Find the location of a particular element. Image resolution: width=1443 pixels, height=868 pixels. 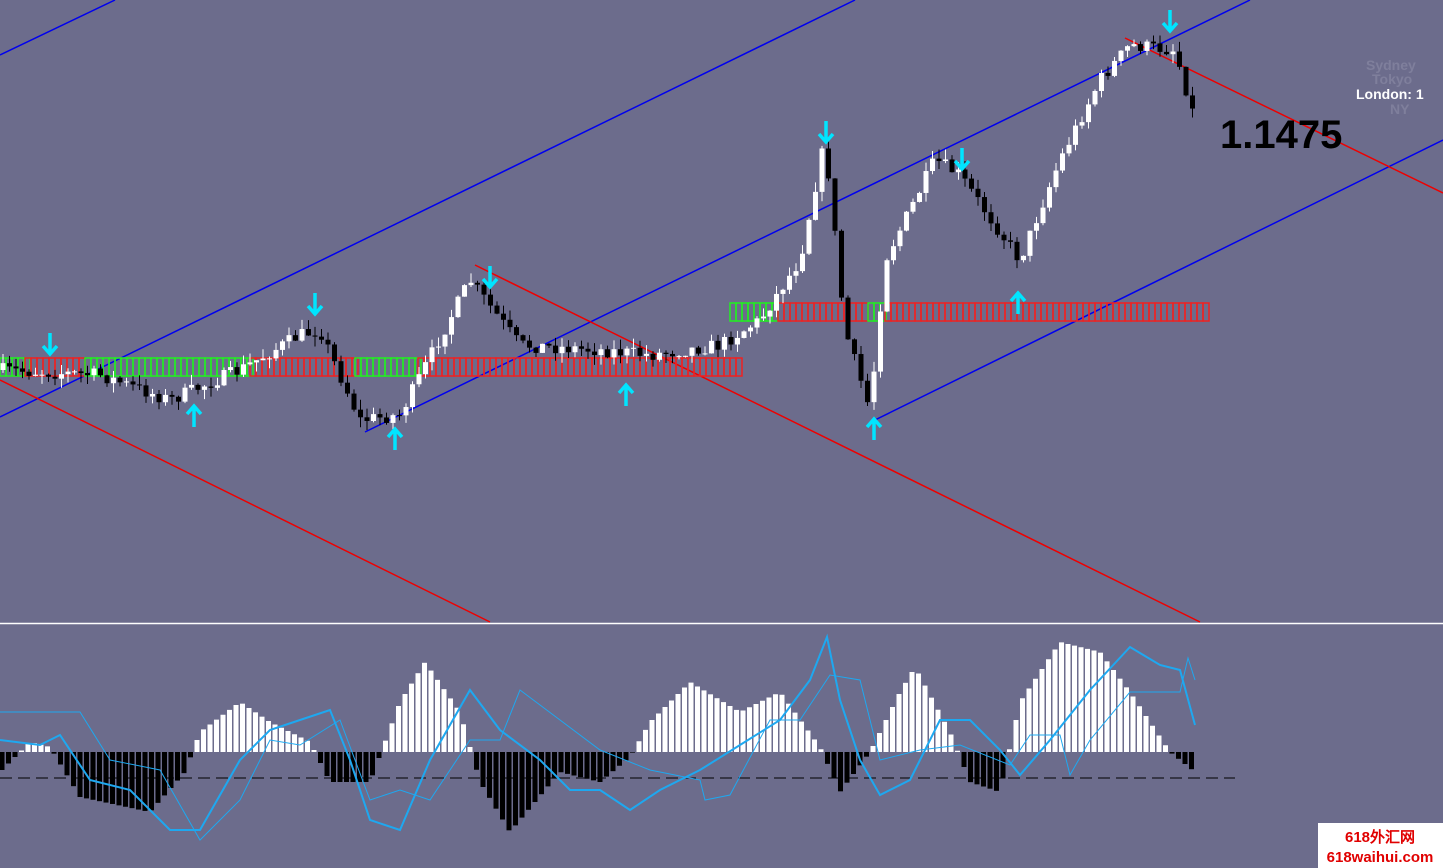

zone-cell is located at coordinates (739, 367).